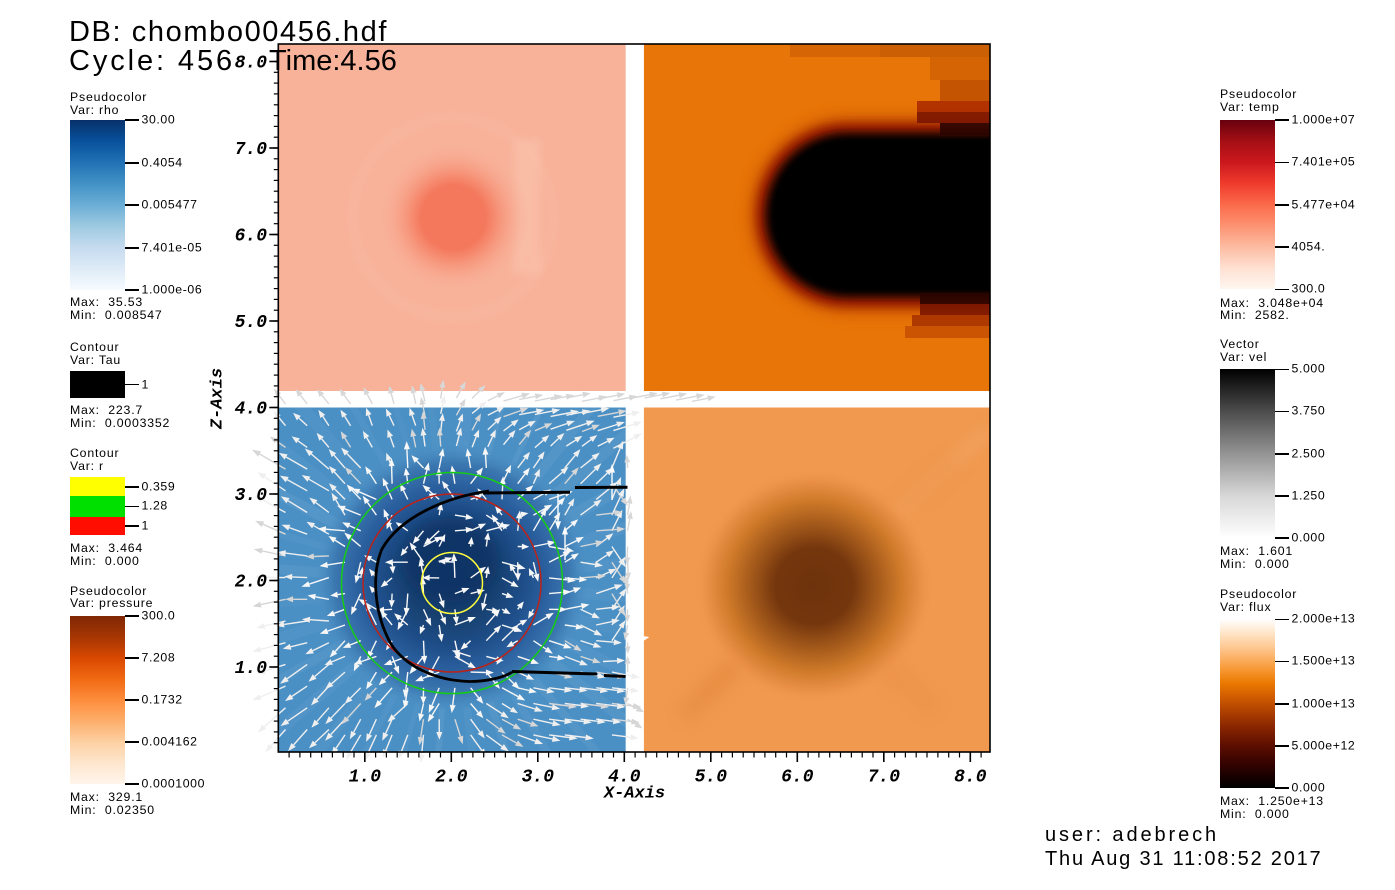  Describe the element at coordinates (634, 794) in the screenshot. I see `svg-text: X-Axis` at that location.